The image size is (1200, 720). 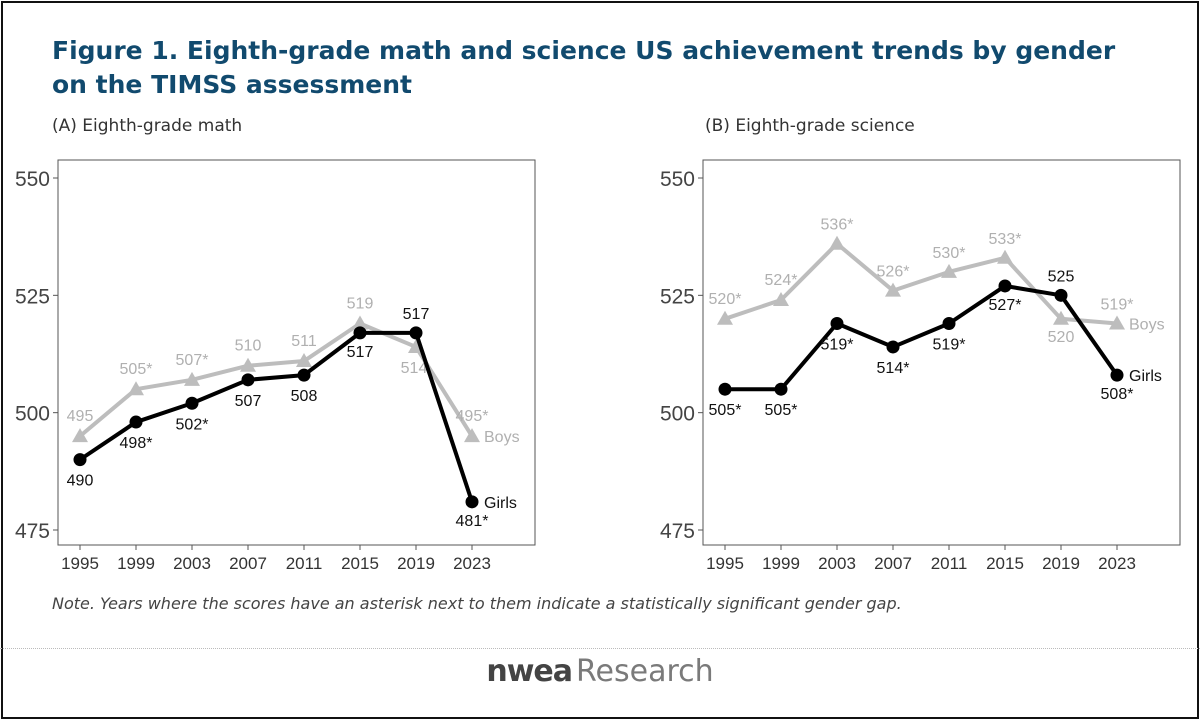 What do you see at coordinates (472, 521) in the screenshot?
I see `girls-data-label: 481*` at bounding box center [472, 521].